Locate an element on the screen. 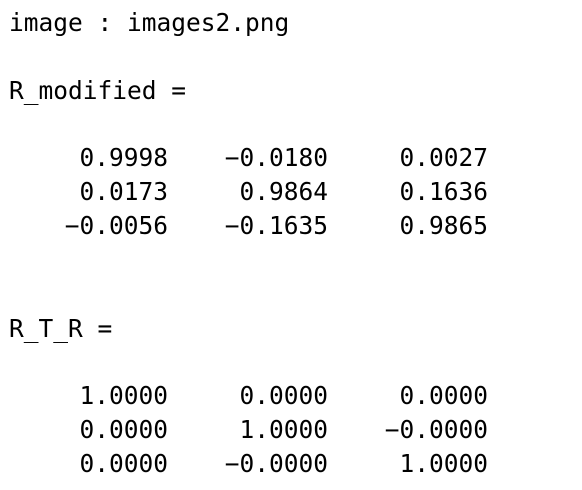 The width and height of the screenshot is (582, 490). matrix-cell: −0.0056 is located at coordinates (116, 225).